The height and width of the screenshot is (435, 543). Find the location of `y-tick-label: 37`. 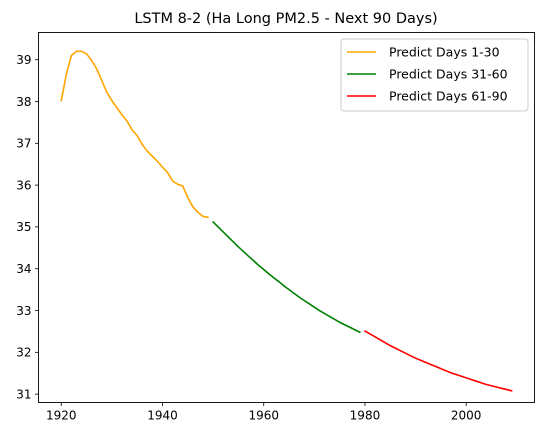

y-tick-label: 37 is located at coordinates (23, 144).